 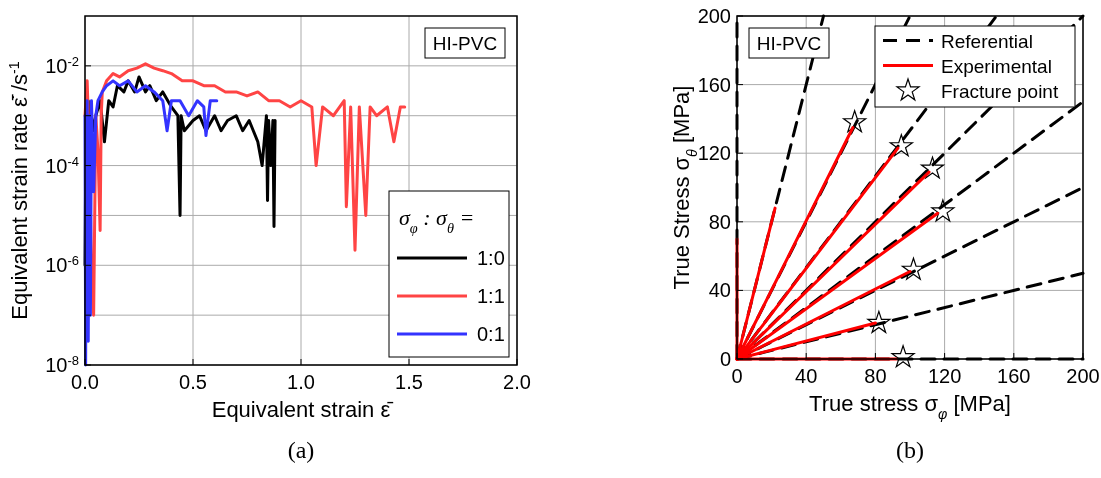 What do you see at coordinates (1000, 91) in the screenshot?
I see `legend-label: Fracture point` at bounding box center [1000, 91].